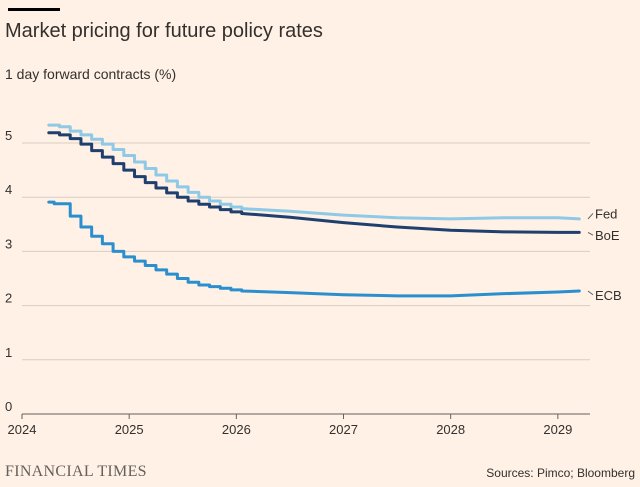  Describe the element at coordinates (8, 406) in the screenshot. I see `y-tick-label: 0` at that location.